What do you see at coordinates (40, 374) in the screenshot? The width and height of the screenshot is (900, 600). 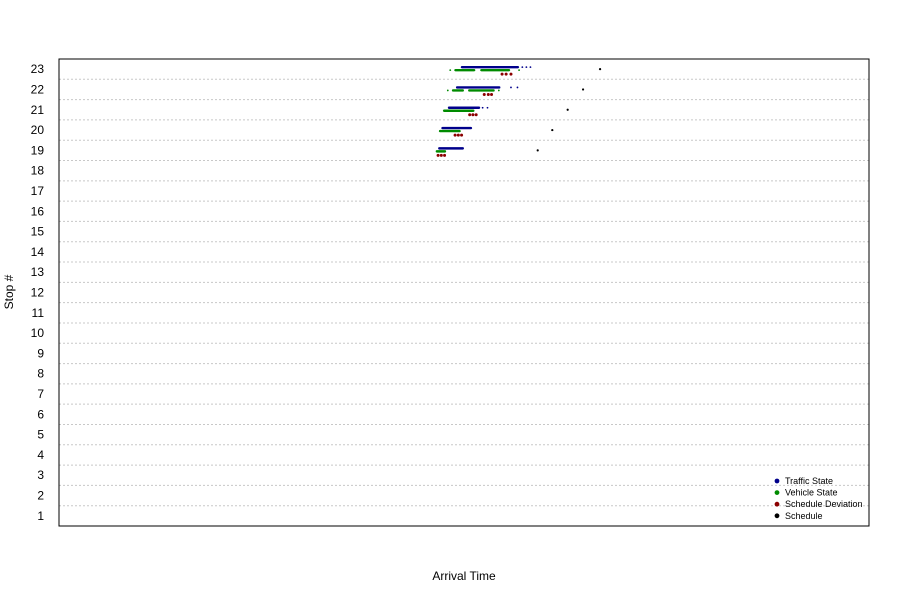 I see `y-tick-label: 8` at bounding box center [40, 374].